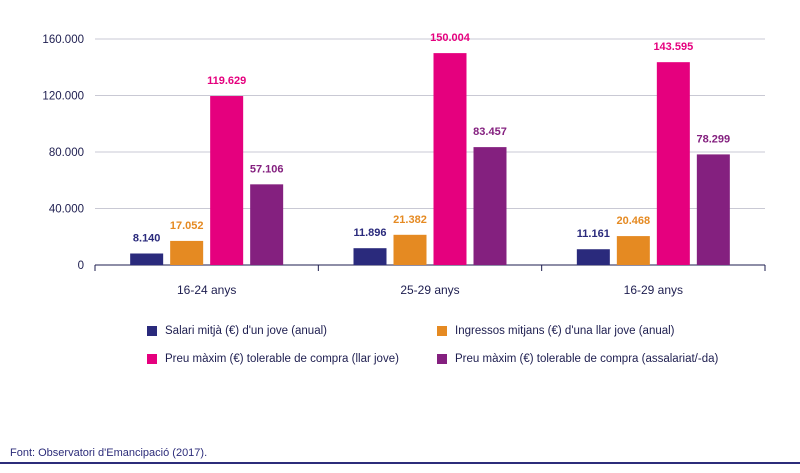 The image size is (800, 473). I want to click on x-category-label: 25-29 anys, so click(429, 290).